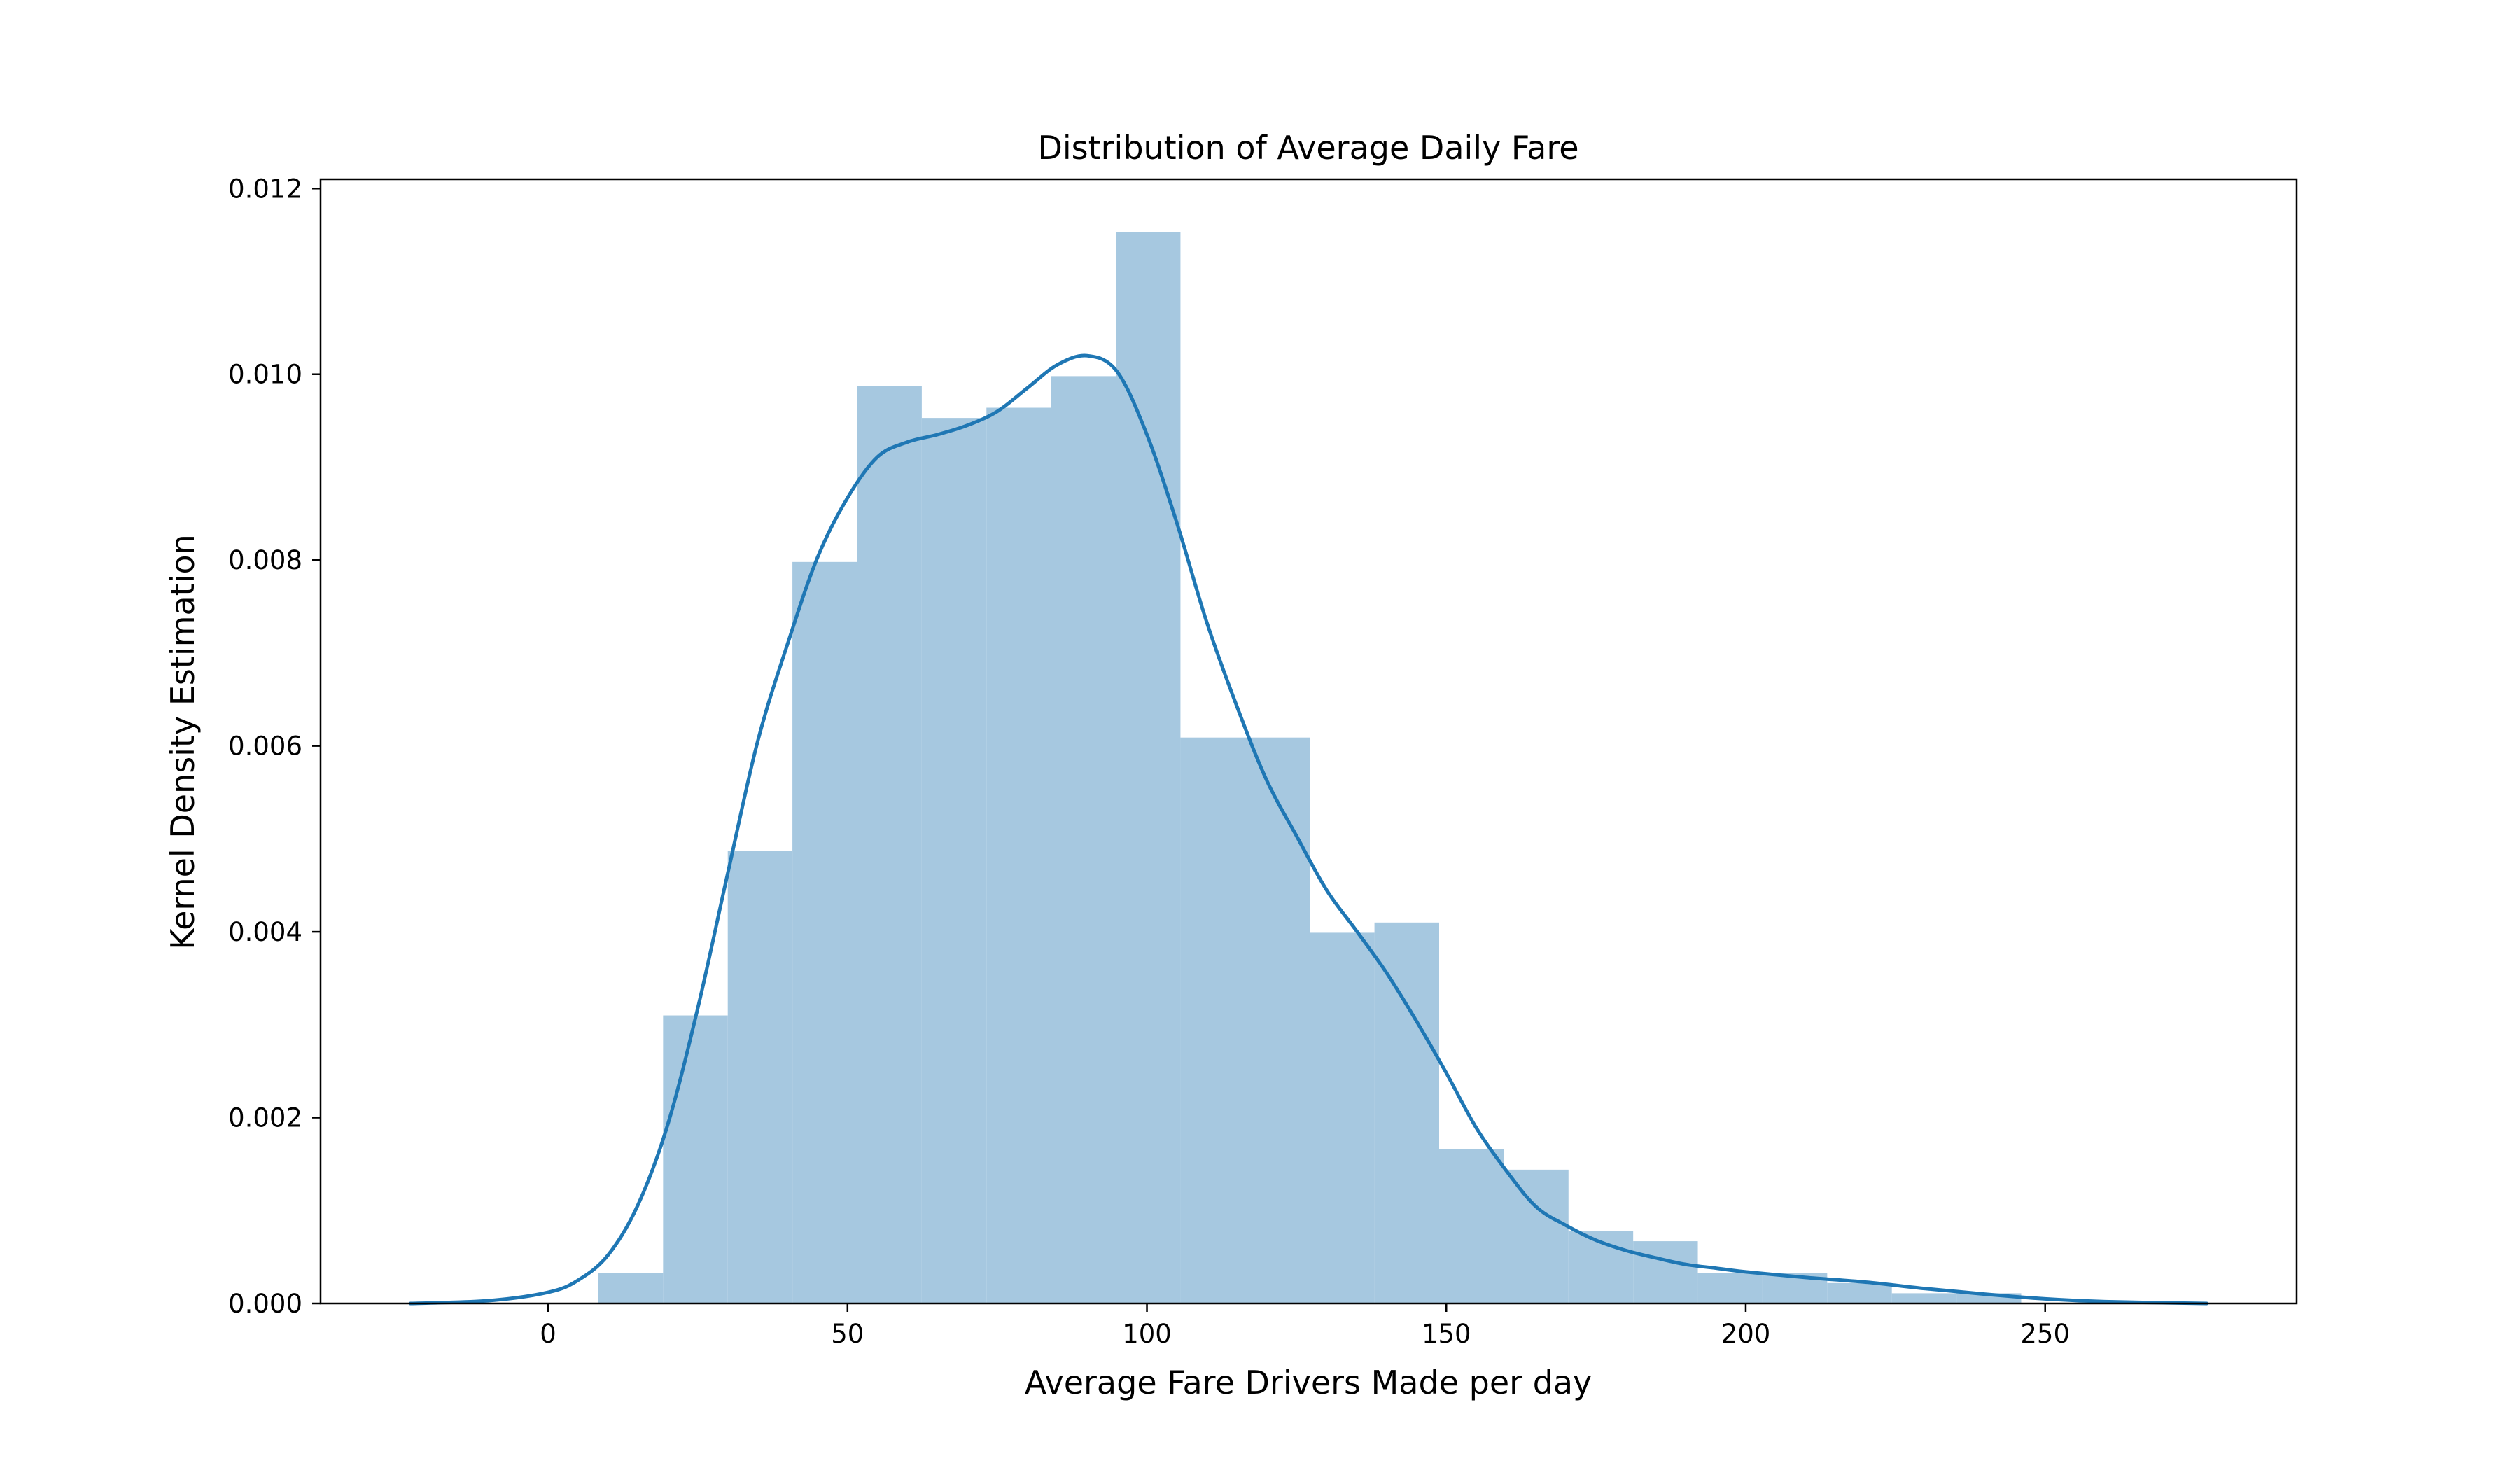 Image resolution: width=2520 pixels, height=1470 pixels. Describe the element at coordinates (265, 747) in the screenshot. I see `y-tick-label-3: 0.006` at that location.